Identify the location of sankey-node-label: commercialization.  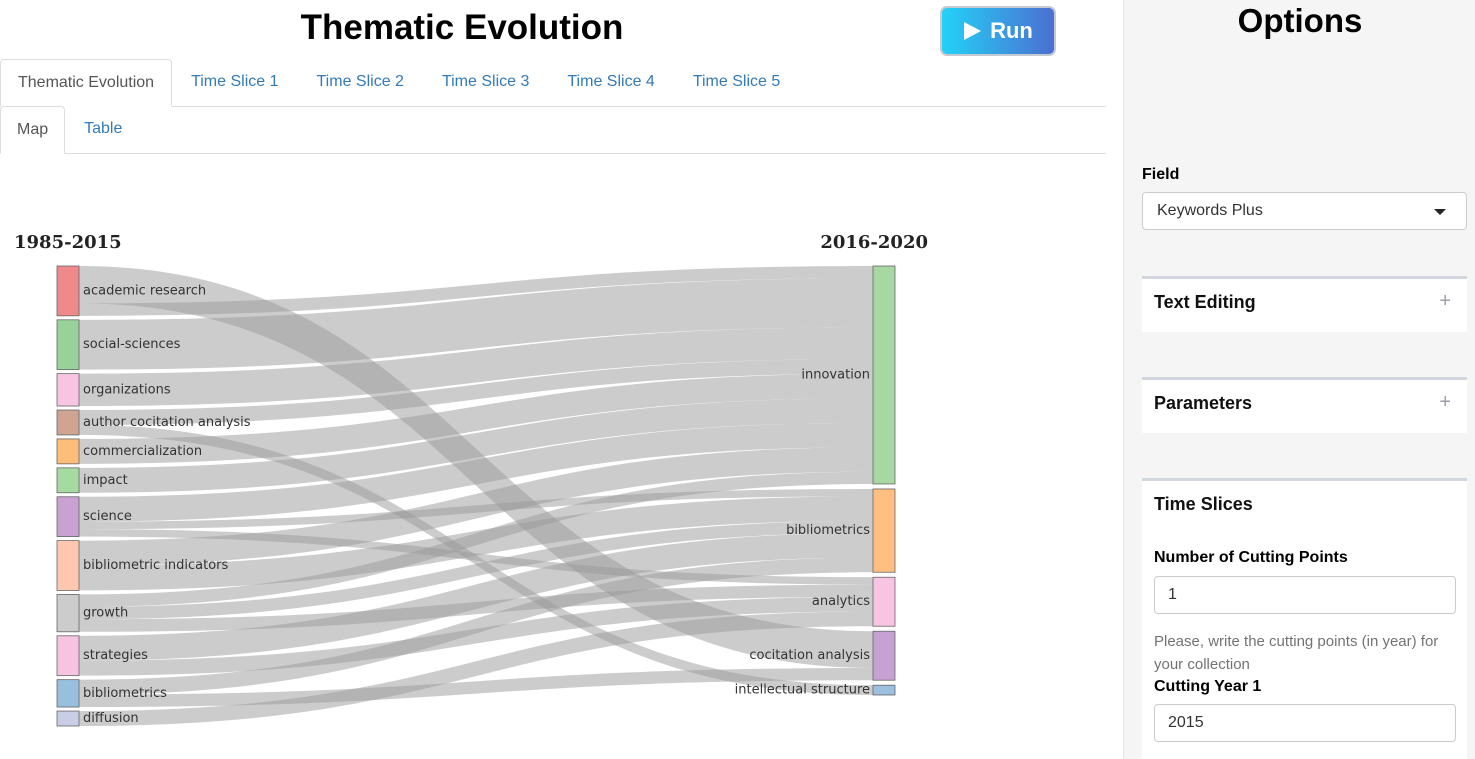
(142, 451).